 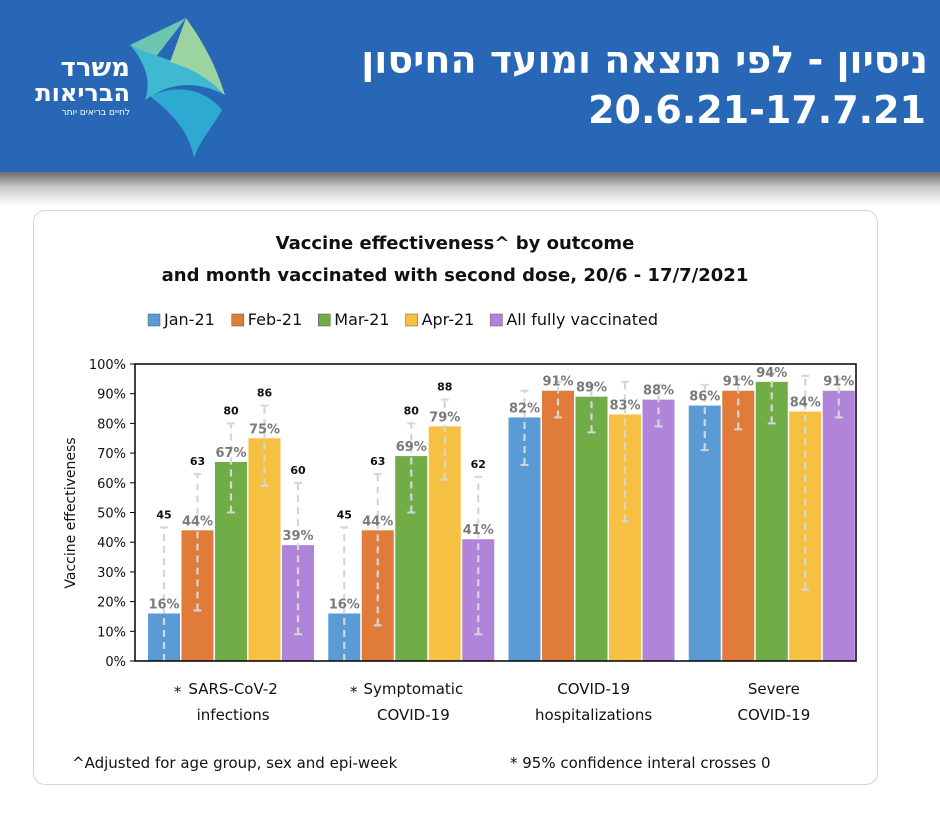 What do you see at coordinates (107, 365) in the screenshot?
I see `y-tick-label: 100%` at bounding box center [107, 365].